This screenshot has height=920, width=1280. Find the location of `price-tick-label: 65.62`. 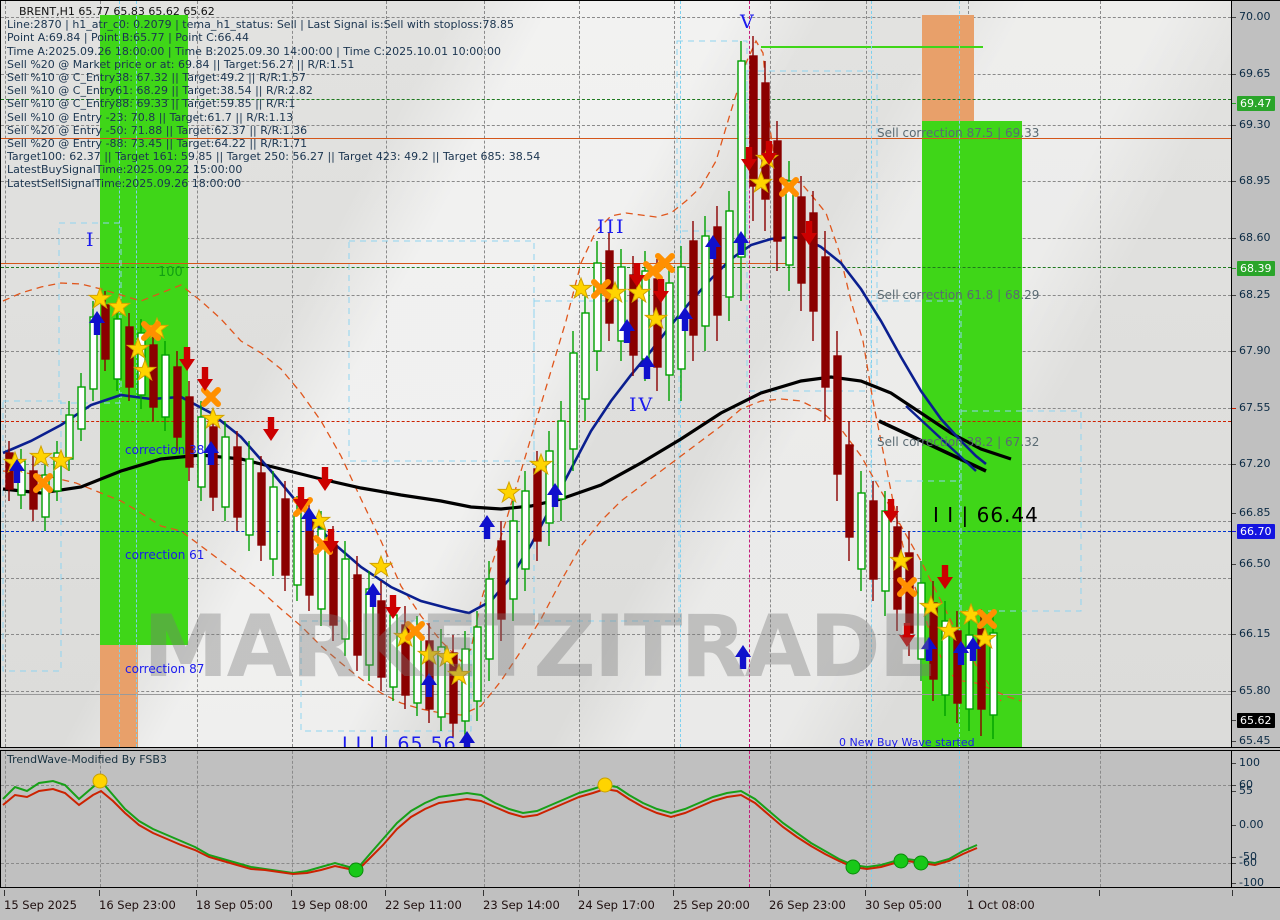

price-tick-label: 65.62 is located at coordinates (1256, 720).